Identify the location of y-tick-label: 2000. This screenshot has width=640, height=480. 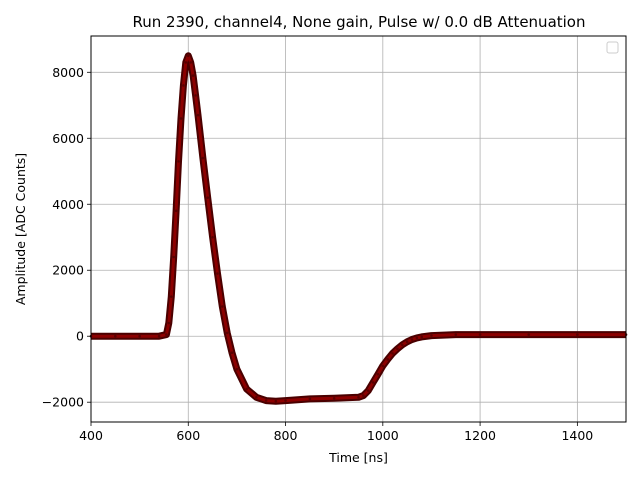
(68, 270).